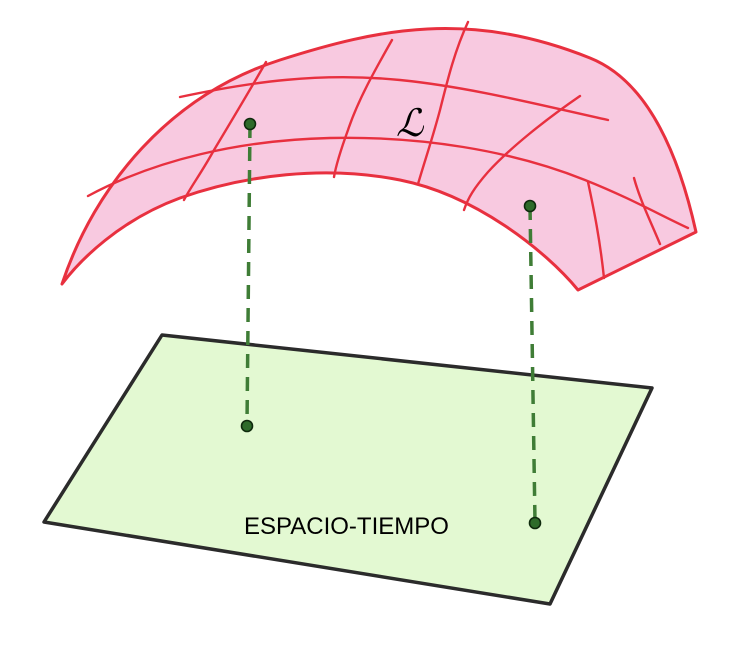  I want to click on surface-point-right, so click(530, 206).